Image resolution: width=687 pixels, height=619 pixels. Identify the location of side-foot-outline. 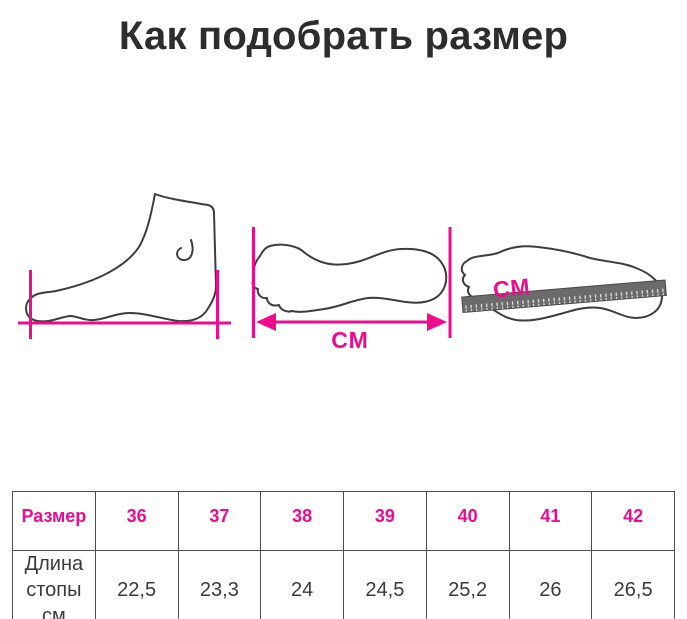
(121, 258).